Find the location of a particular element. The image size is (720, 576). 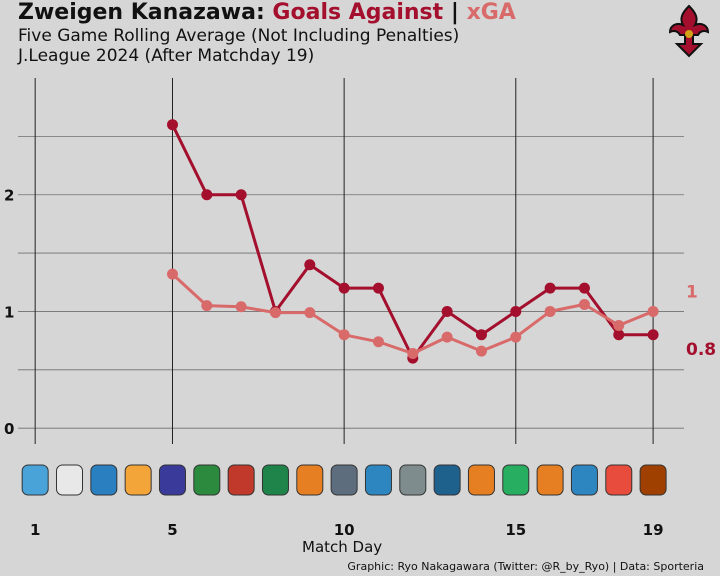

subtitle-2: J.League 2024 (After Matchday 19) is located at coordinates (166, 56).